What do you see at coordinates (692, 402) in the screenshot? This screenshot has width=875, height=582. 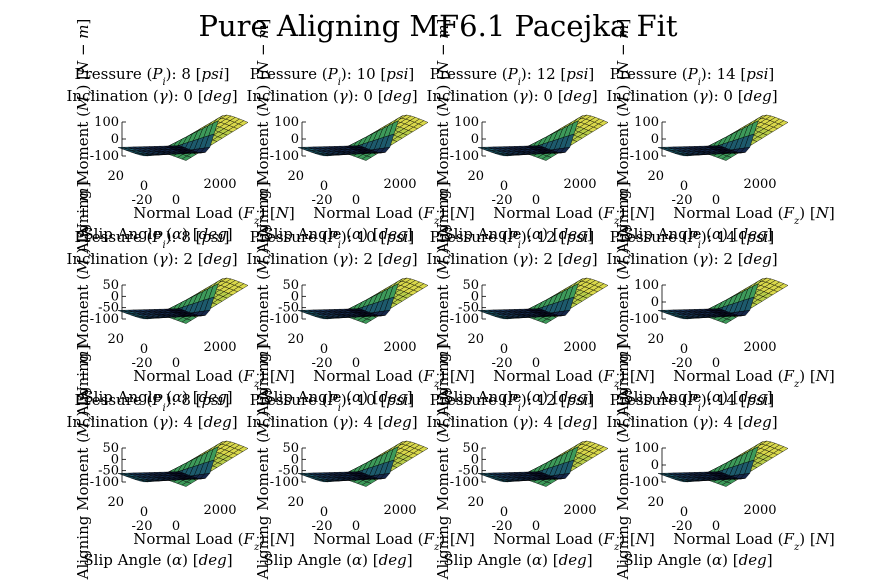 I see `subplot-title-pressure: Pressure (Pi): 14 [psi]` at bounding box center [692, 402].